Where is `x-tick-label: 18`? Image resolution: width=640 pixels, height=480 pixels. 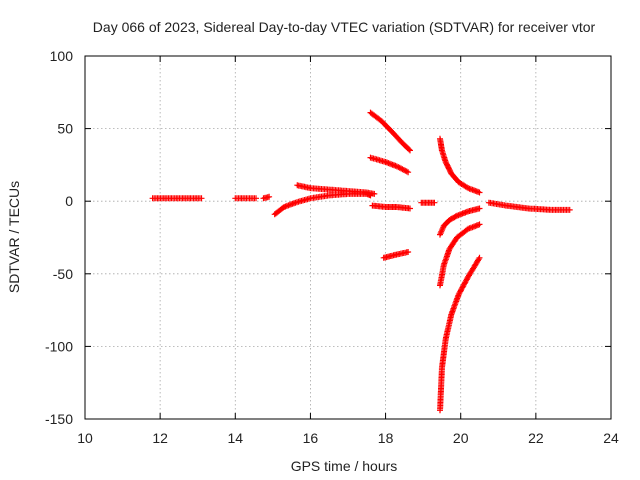 x-tick-label: 18 is located at coordinates (386, 438).